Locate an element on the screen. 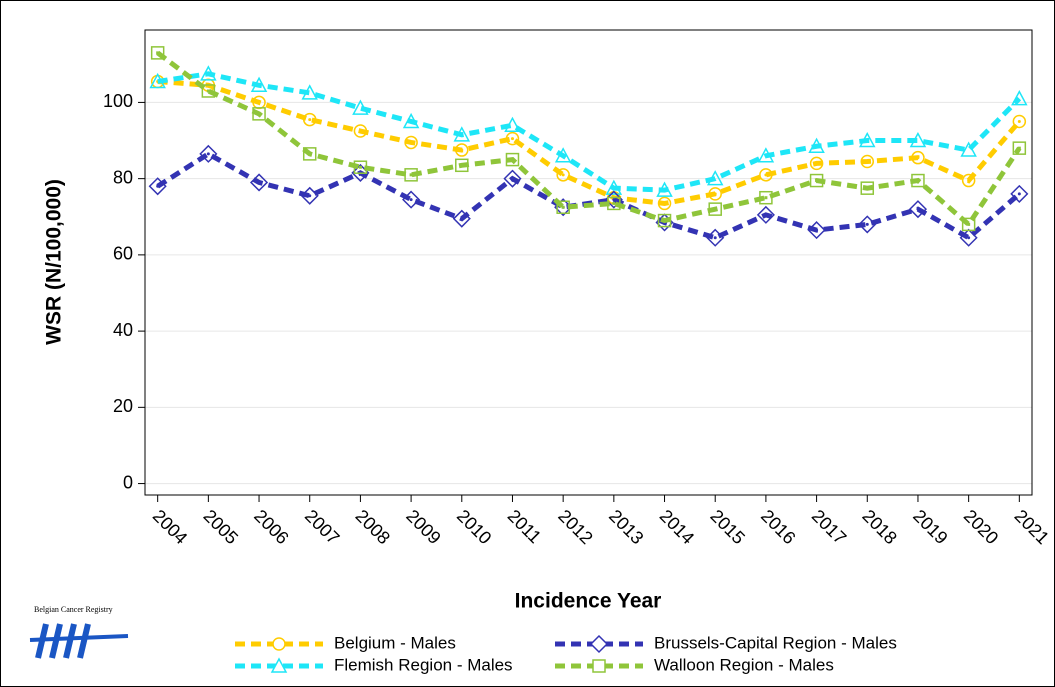 The width and height of the screenshot is (1055, 687). legend-item: Brussels-Capital Region - Males is located at coordinates (726, 643).